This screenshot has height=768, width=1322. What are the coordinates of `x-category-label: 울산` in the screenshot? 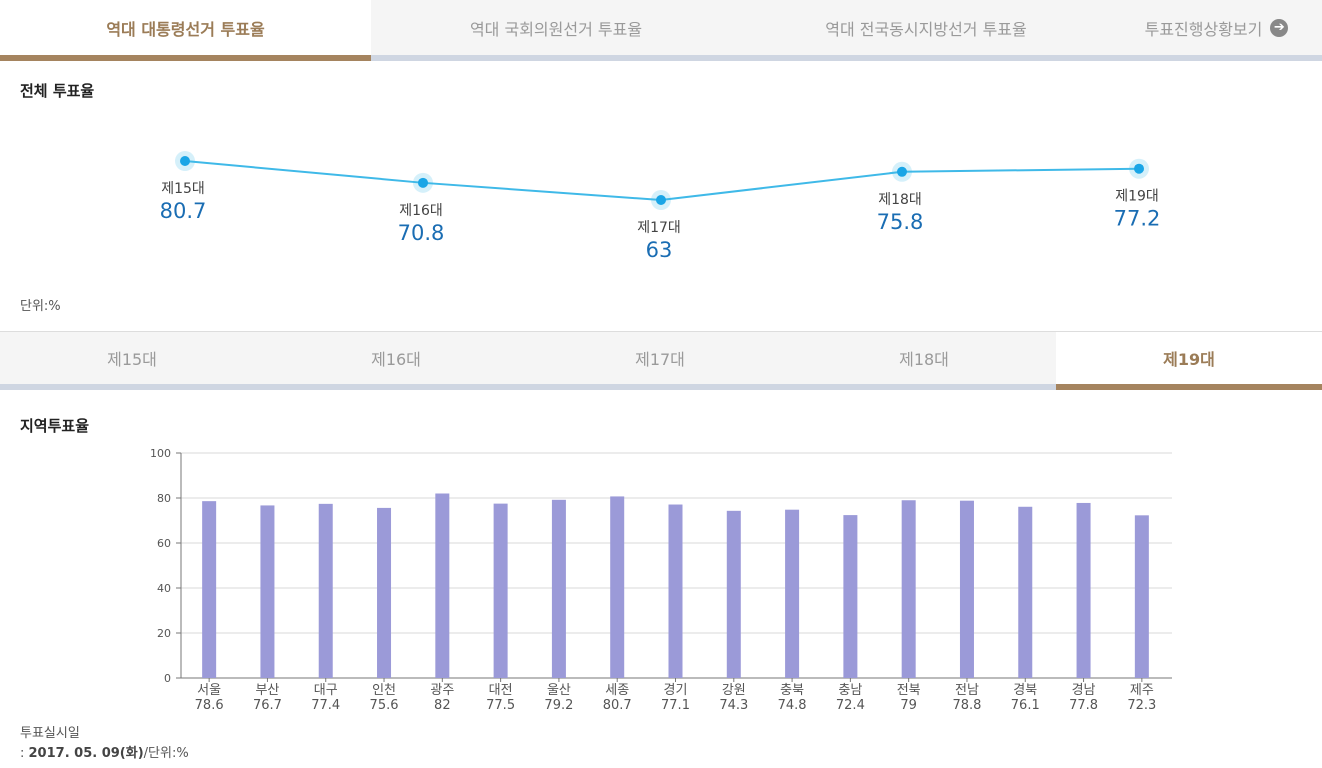 It's located at (559, 690).